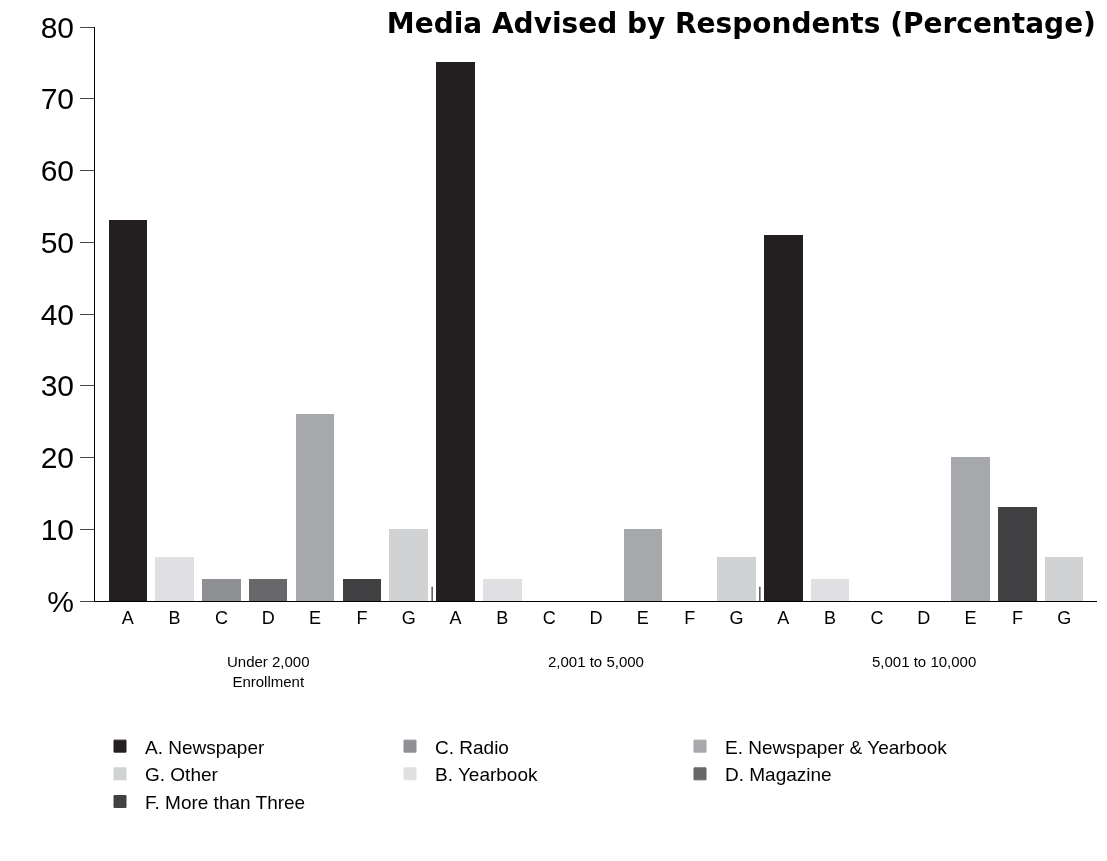 Image resolution: width=1107 pixels, height=861 pixels. What do you see at coordinates (57, 170) in the screenshot?
I see `y-tick-label: 60` at bounding box center [57, 170].